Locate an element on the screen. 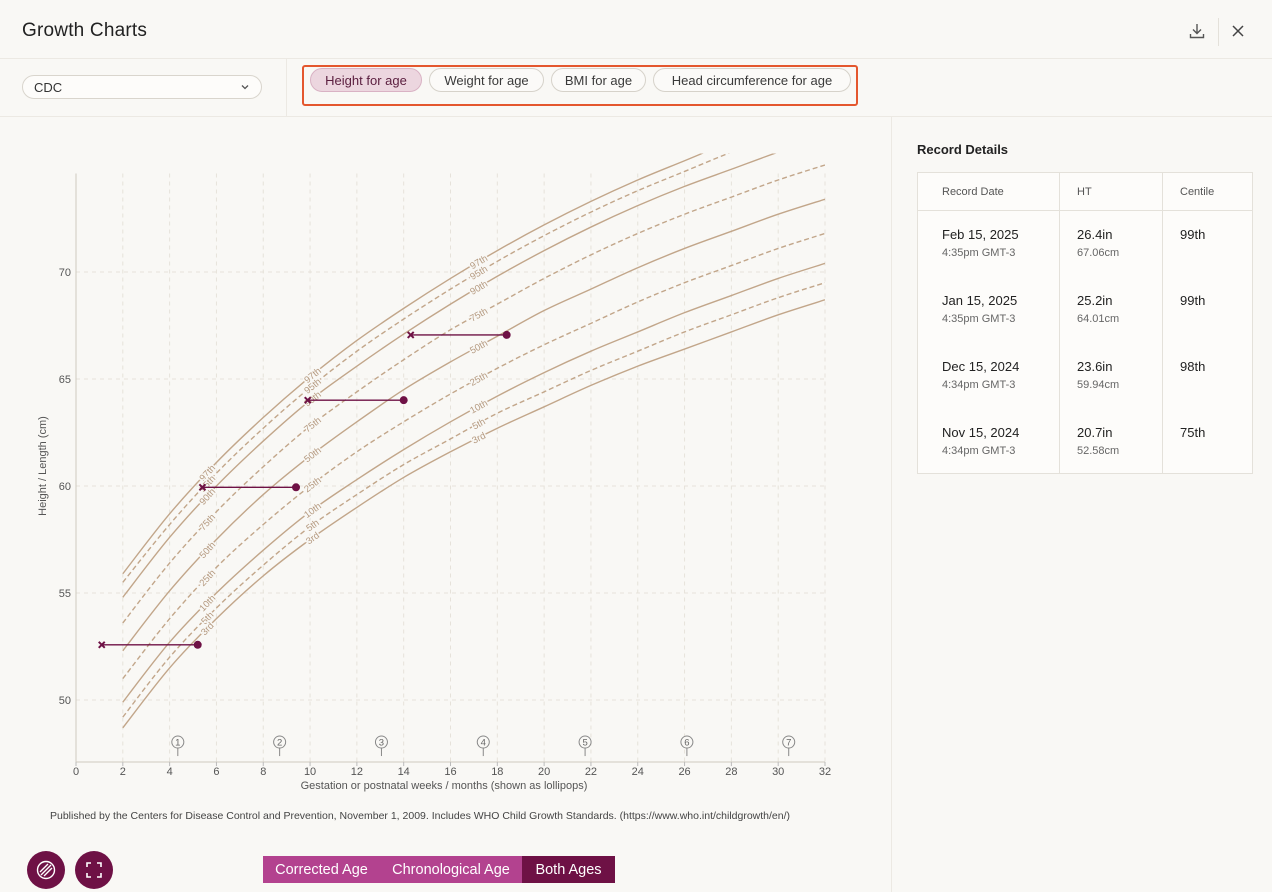  tab-height-for-age: Height for age is located at coordinates (366, 80).